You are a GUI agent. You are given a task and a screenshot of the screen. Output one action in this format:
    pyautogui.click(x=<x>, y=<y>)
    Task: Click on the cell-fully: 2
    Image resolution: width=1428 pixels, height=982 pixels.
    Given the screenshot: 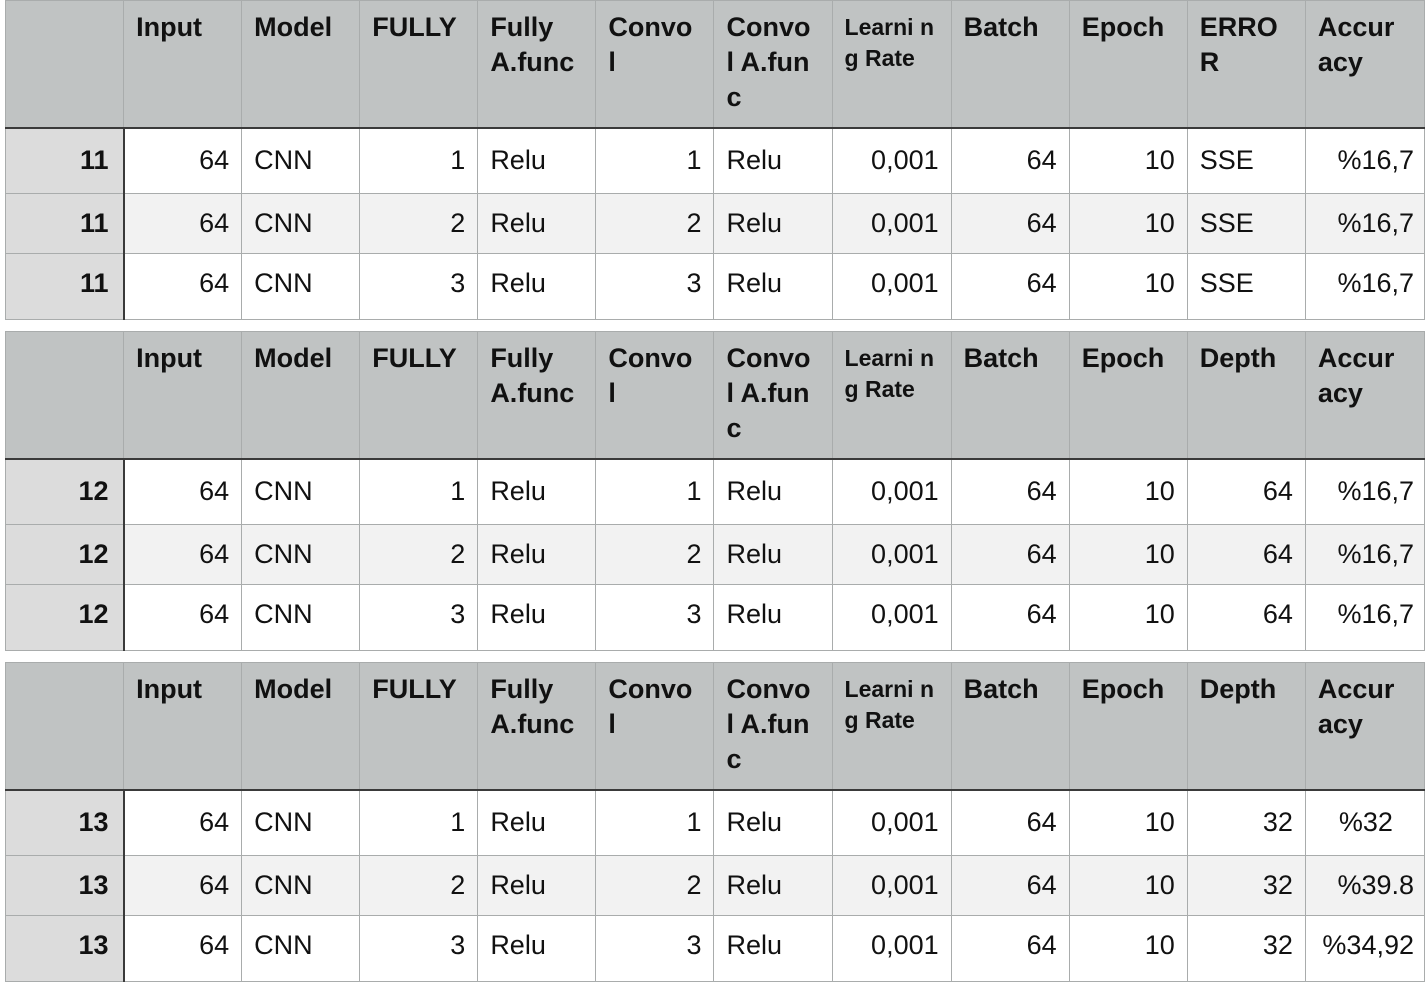 What is the action you would take?
    pyautogui.click(x=419, y=885)
    